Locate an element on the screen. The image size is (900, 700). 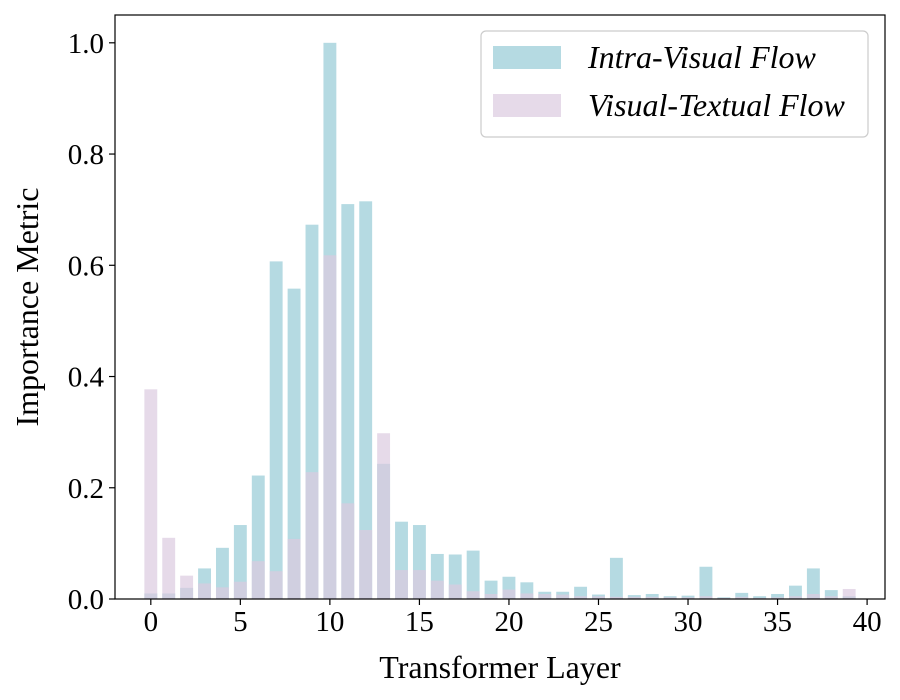
legend-label-intra-visual: Intra-Visual Flow is located at coordinates (702, 57).